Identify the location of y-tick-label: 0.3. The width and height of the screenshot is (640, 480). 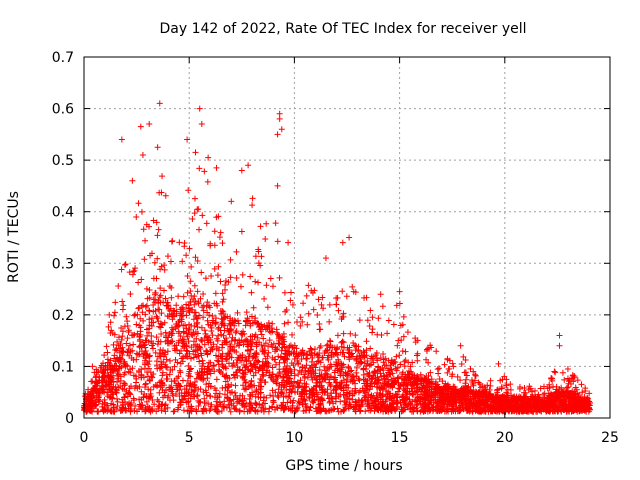
(63, 264).